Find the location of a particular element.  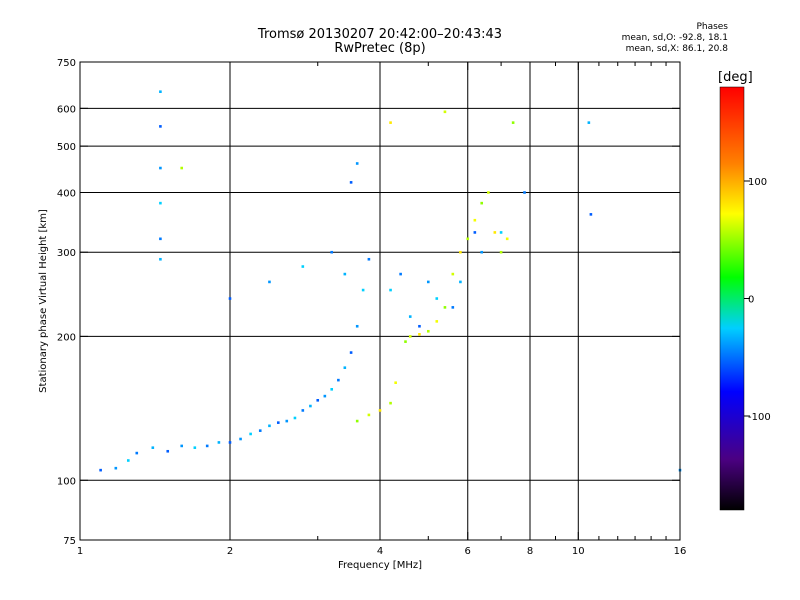

y-tick-label: 500 is located at coordinates (66, 147).